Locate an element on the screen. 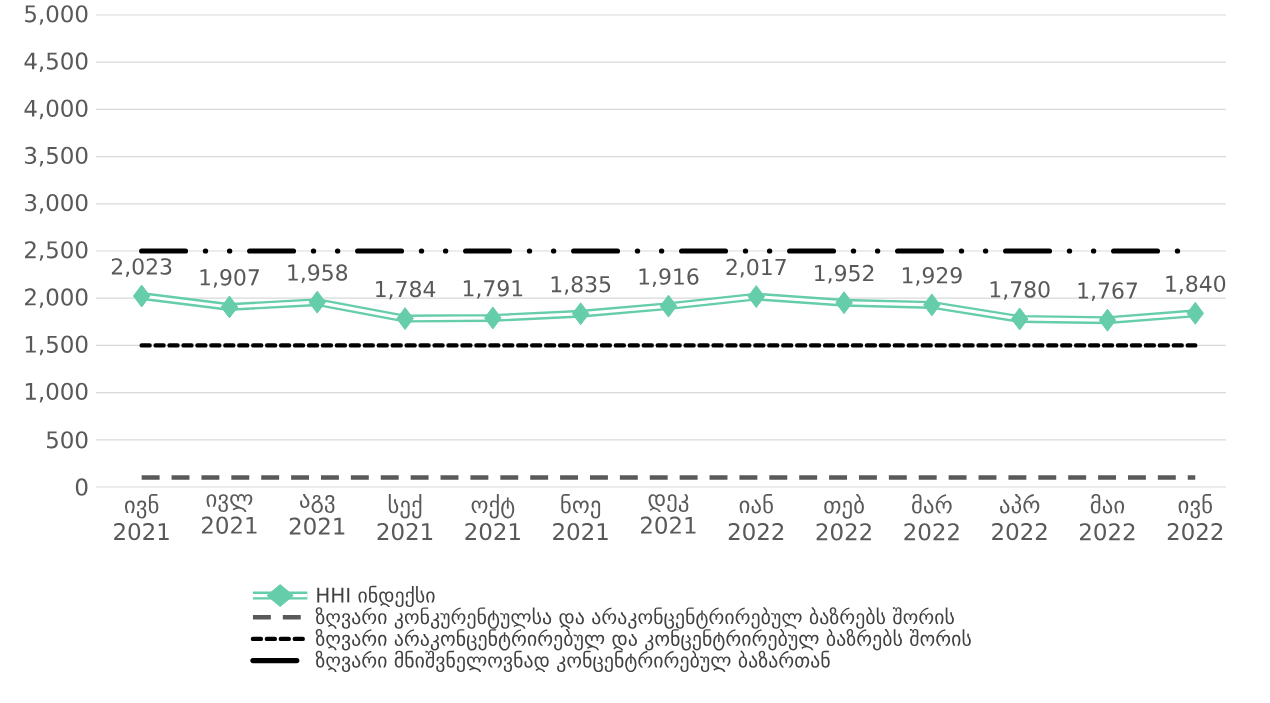 This screenshot has width=1270, height=703. x-tick-label: სექ 2021 is located at coordinates (405, 517).